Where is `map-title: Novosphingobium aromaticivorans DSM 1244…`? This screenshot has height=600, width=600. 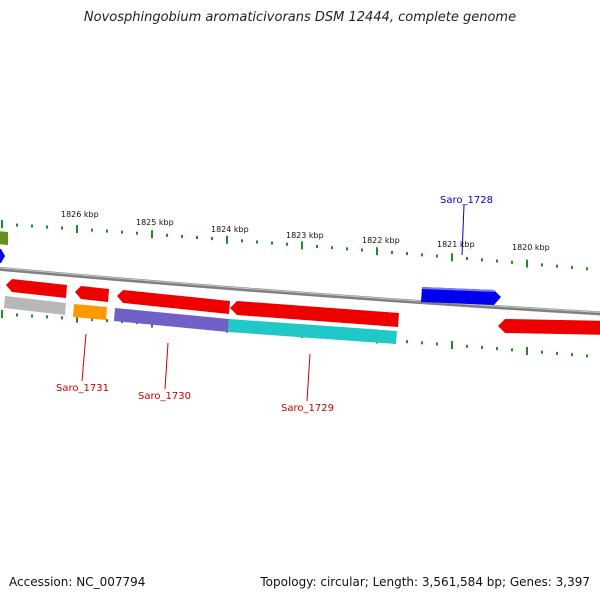 map-title: Novosphingobium aromaticivorans DSM 1244… is located at coordinates (300, 17).